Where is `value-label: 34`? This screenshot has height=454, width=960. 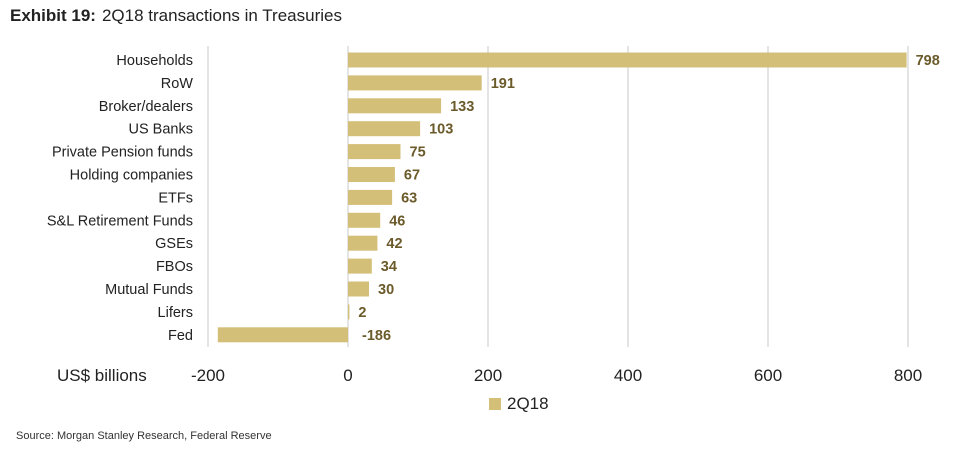 value-label: 34 is located at coordinates (389, 267).